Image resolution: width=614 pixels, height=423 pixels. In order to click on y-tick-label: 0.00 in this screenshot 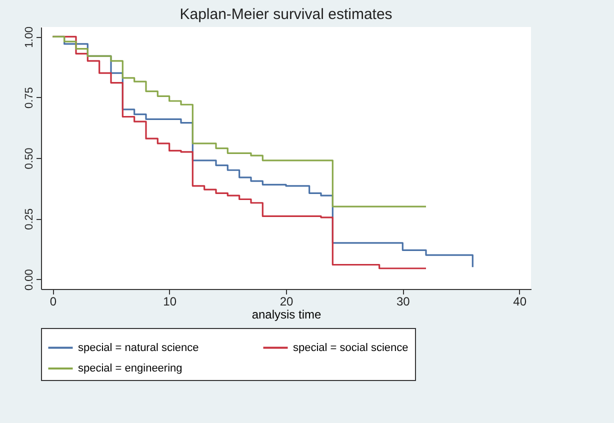, I will do `click(30, 280)`.